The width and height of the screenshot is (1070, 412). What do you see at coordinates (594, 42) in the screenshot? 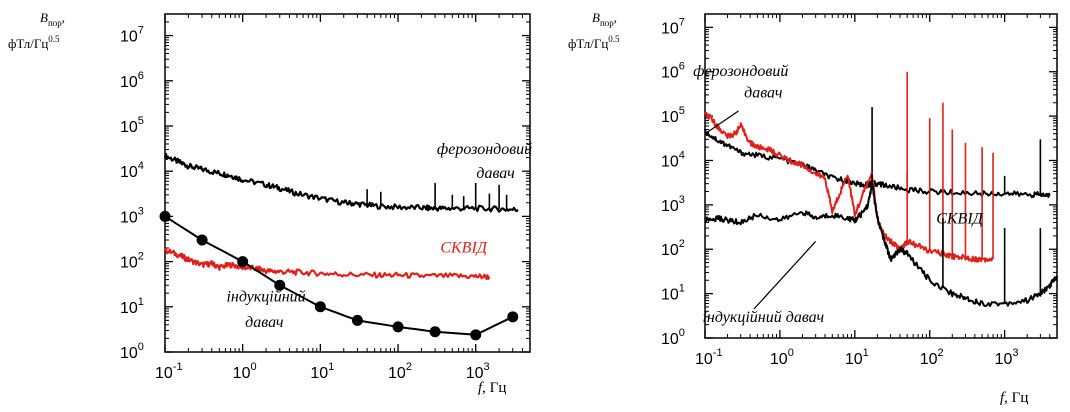
I see `ylabel-right-unit: фТл/Гц0.5` at bounding box center [594, 42].